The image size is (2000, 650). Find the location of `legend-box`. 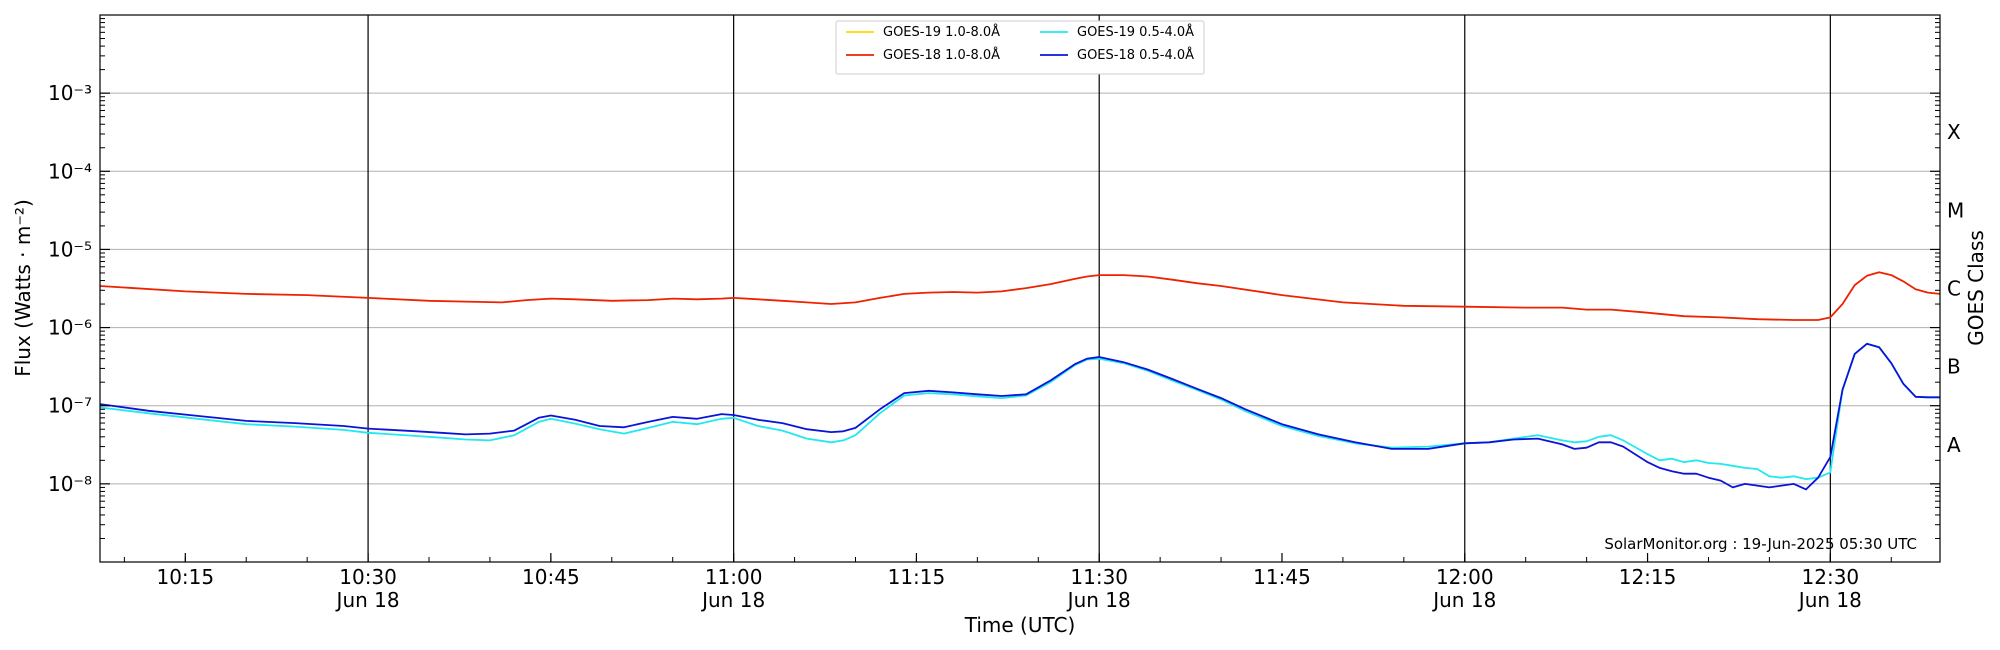

legend-box is located at coordinates (1020, 47).